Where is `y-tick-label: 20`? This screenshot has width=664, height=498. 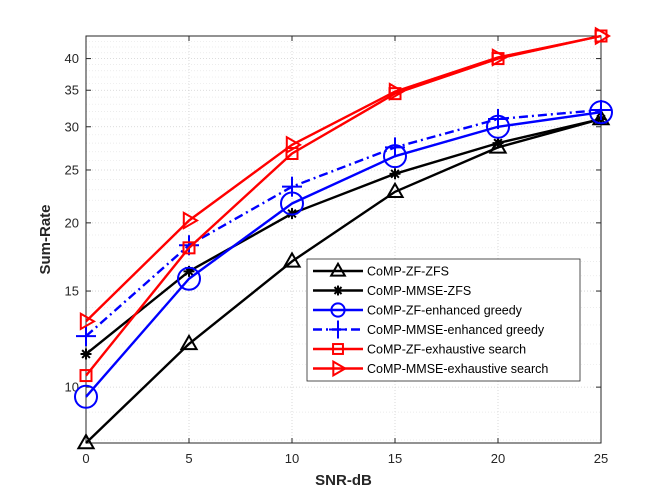
y-tick-label: 20 is located at coordinates (72, 222).